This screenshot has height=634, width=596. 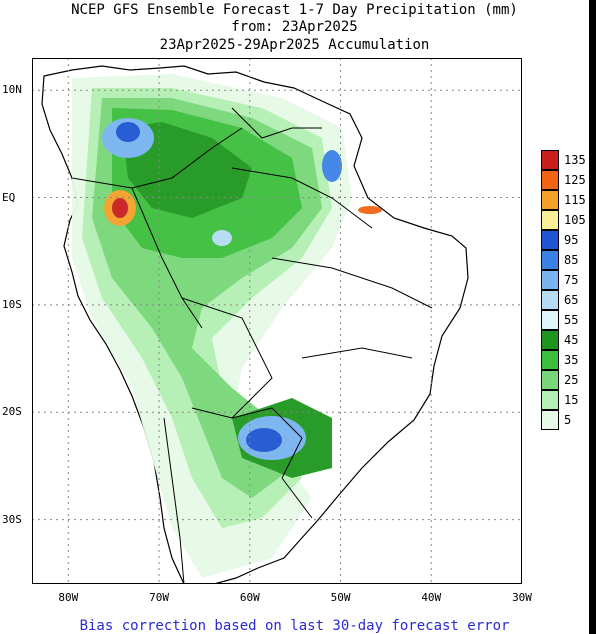 What do you see at coordinates (568, 420) in the screenshot?
I see `legend-label: 5` at bounding box center [568, 420].